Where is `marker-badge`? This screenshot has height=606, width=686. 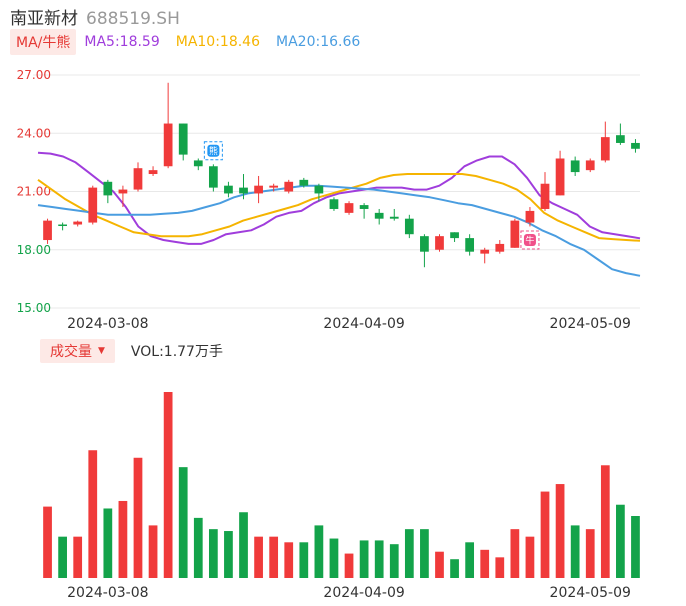 marker-badge is located at coordinates (213, 150).